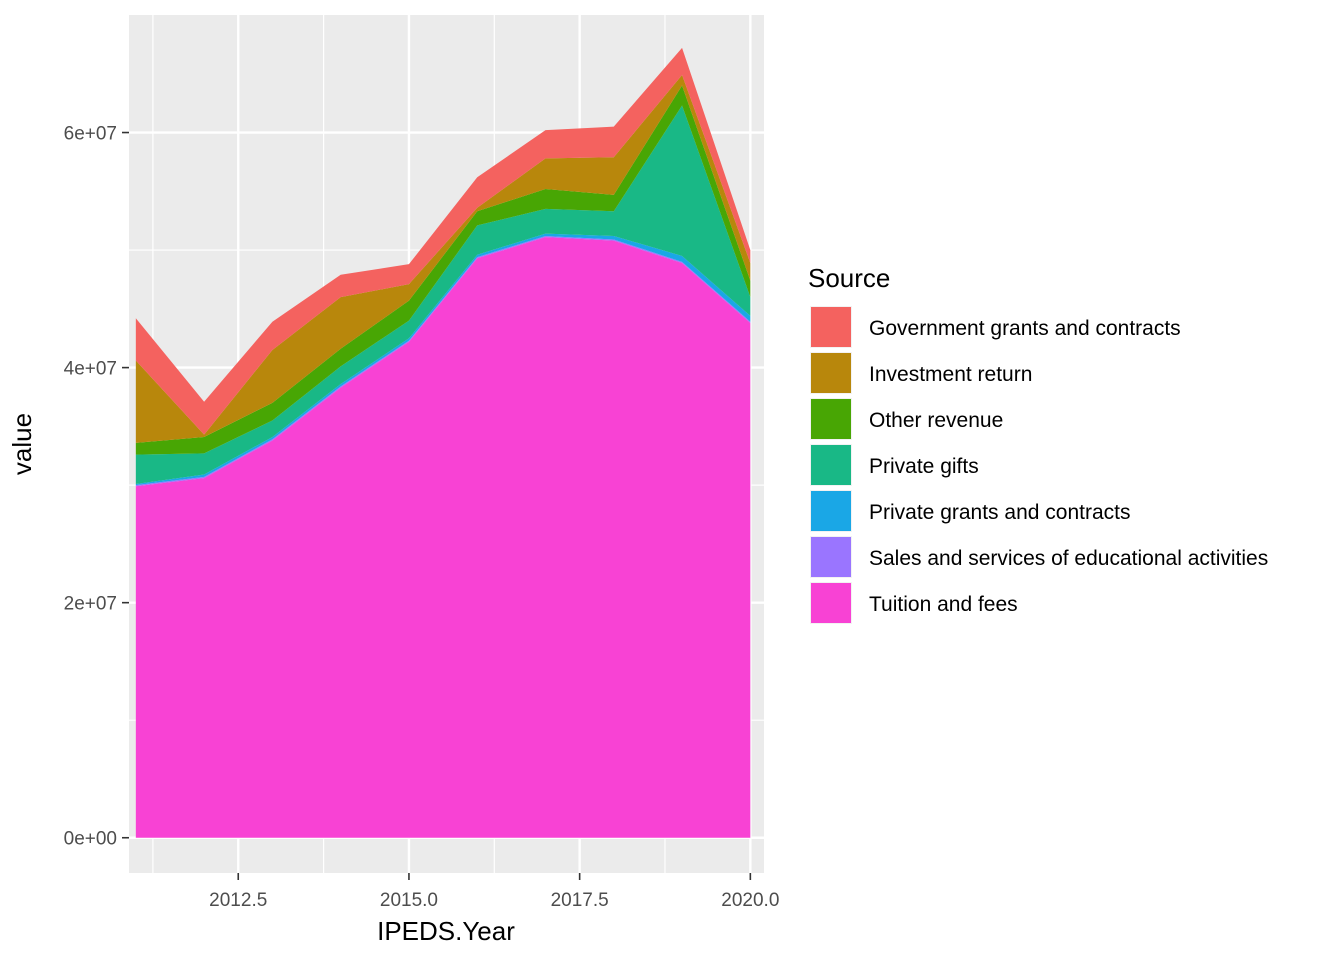 The image size is (1344, 965). What do you see at coordinates (831, 603) in the screenshot?
I see `legend-swatch-tuition-and-fees` at bounding box center [831, 603].